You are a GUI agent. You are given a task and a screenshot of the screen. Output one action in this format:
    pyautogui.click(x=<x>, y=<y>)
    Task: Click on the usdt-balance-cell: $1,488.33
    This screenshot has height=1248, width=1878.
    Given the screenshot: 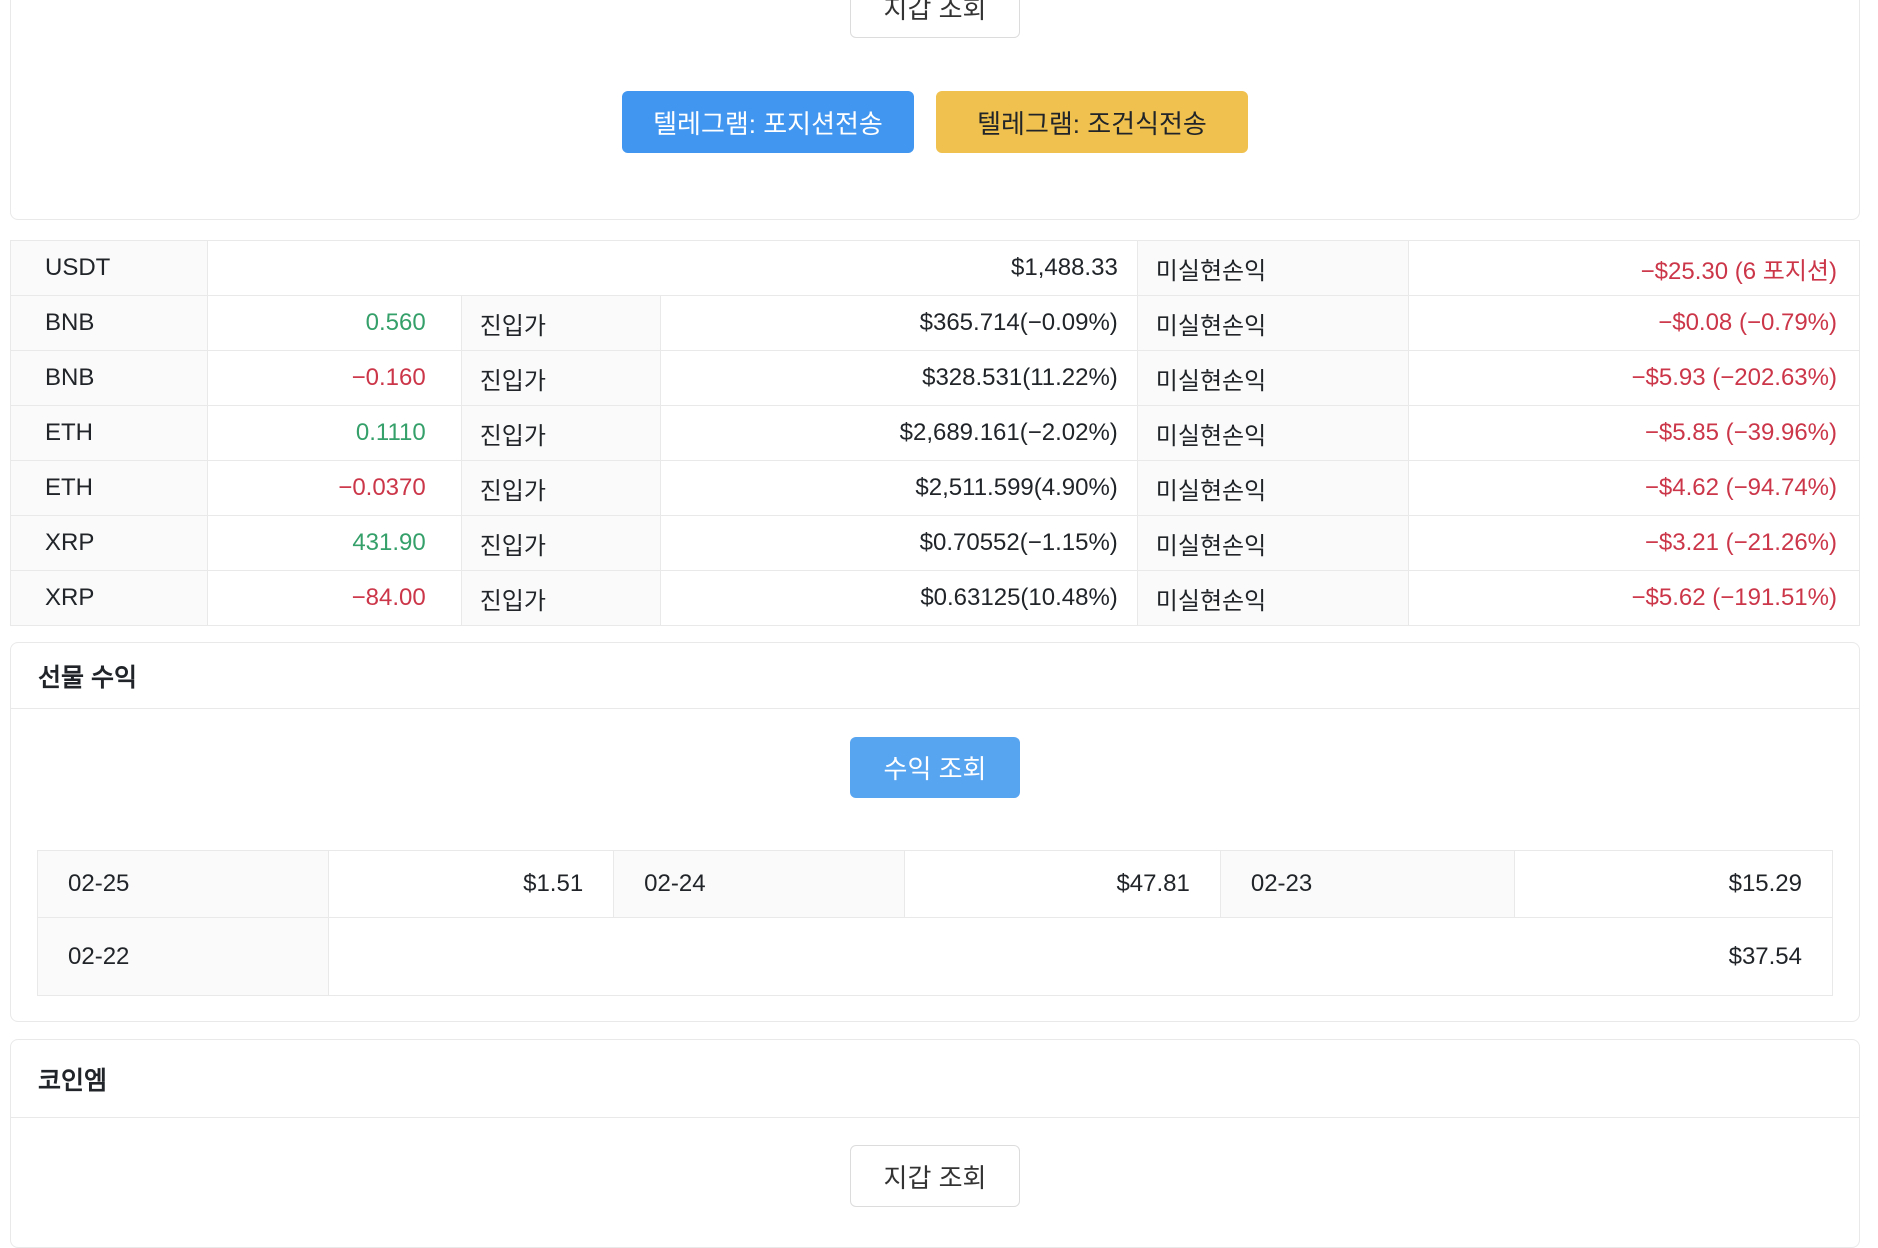 What is the action you would take?
    pyautogui.click(x=672, y=268)
    